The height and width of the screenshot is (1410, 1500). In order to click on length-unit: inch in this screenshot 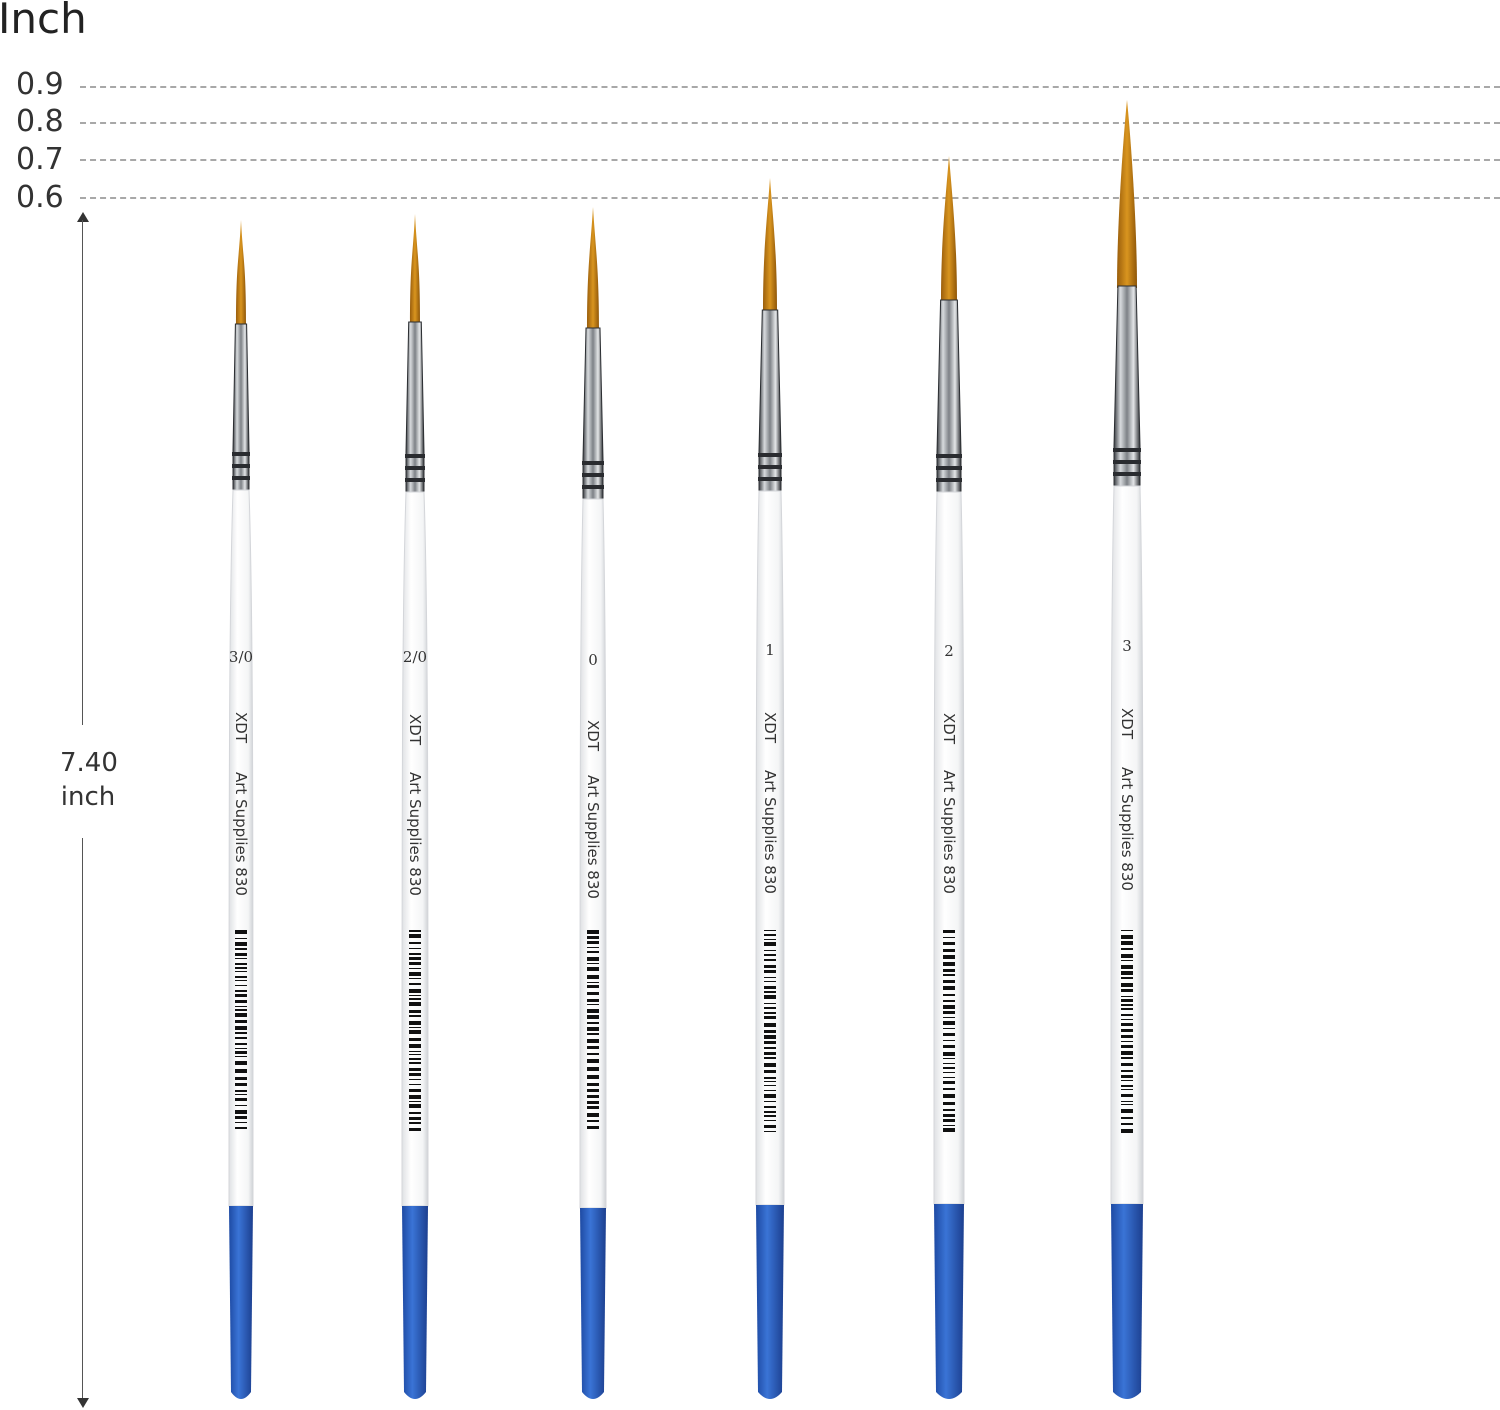, I will do `click(88, 797)`.